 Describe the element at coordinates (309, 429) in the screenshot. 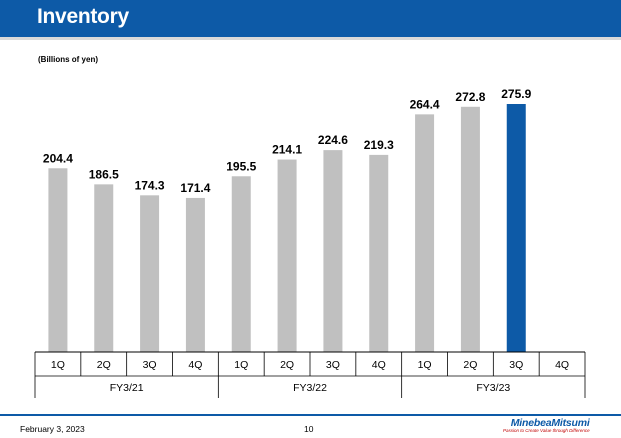

I see `page-number: 10` at that location.